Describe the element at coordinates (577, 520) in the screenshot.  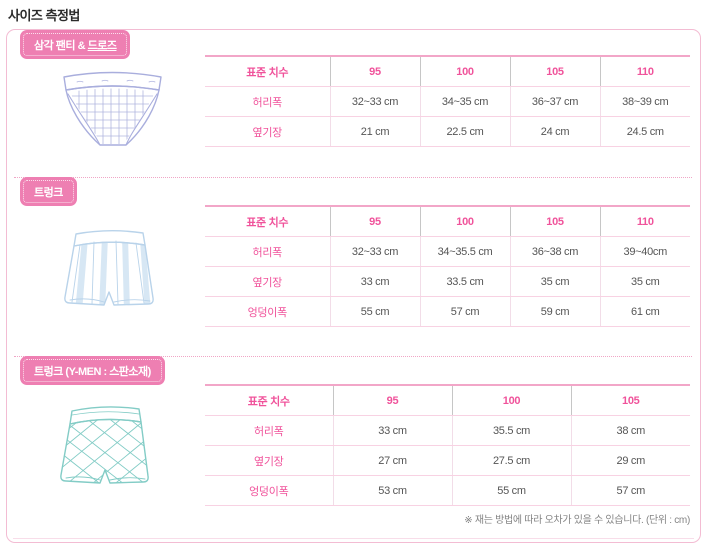
I see `measurement-footnote: ※ 재는 방법에 따라 오차가 있을 수 있습니다. (단위 : cm)` at that location.